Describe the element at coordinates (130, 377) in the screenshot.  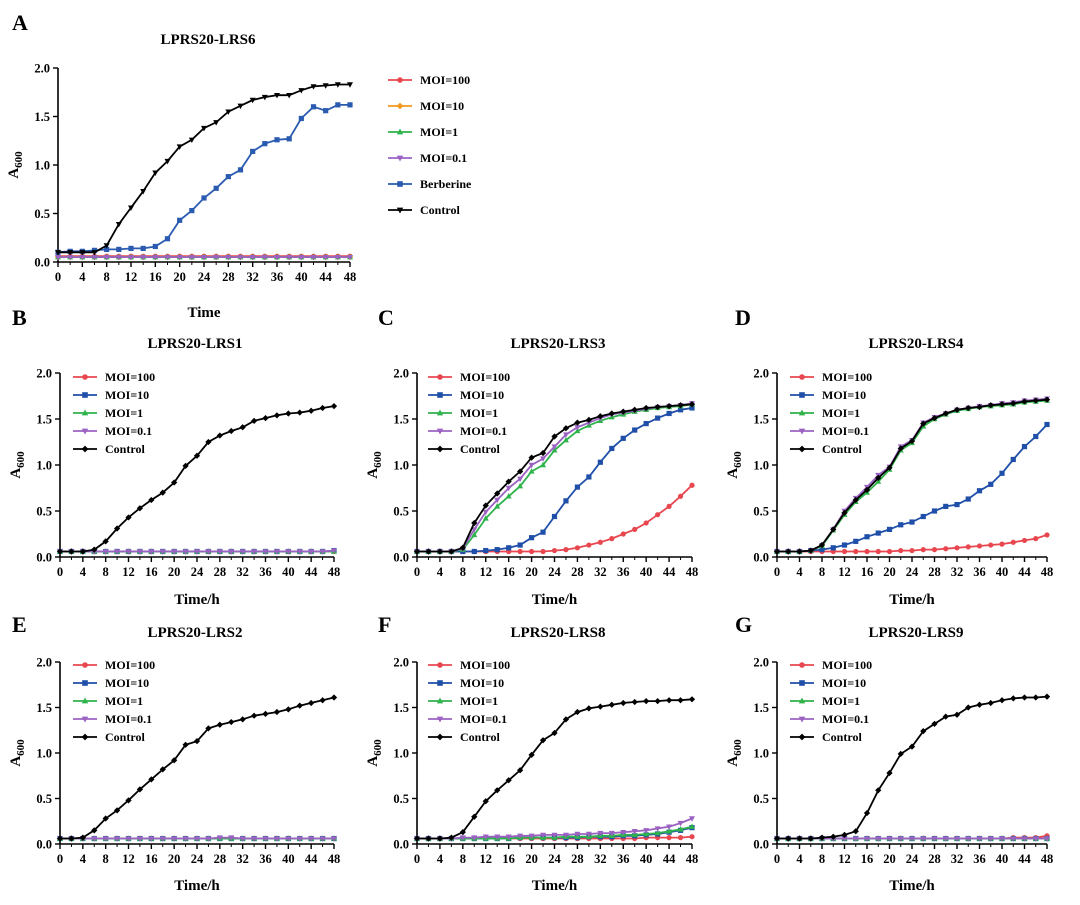
I see `legend-label: MOI=100` at that location.